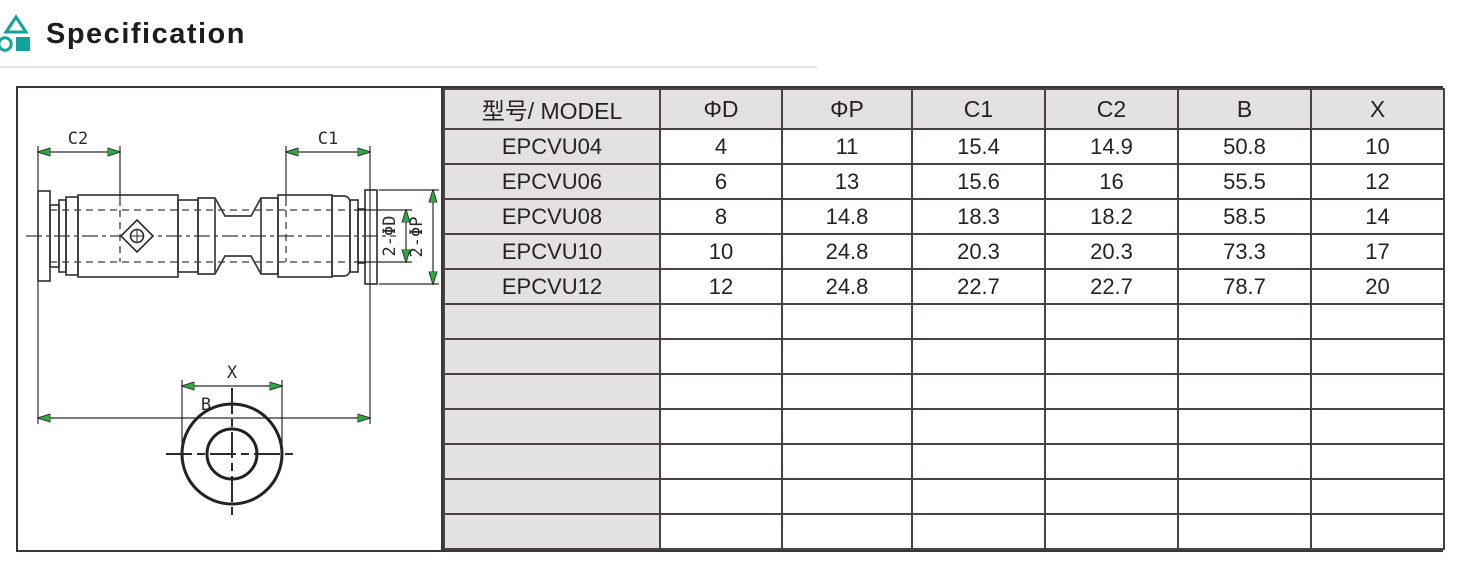  What do you see at coordinates (137, 236) in the screenshot?
I see `check-valve-symbol` at bounding box center [137, 236].